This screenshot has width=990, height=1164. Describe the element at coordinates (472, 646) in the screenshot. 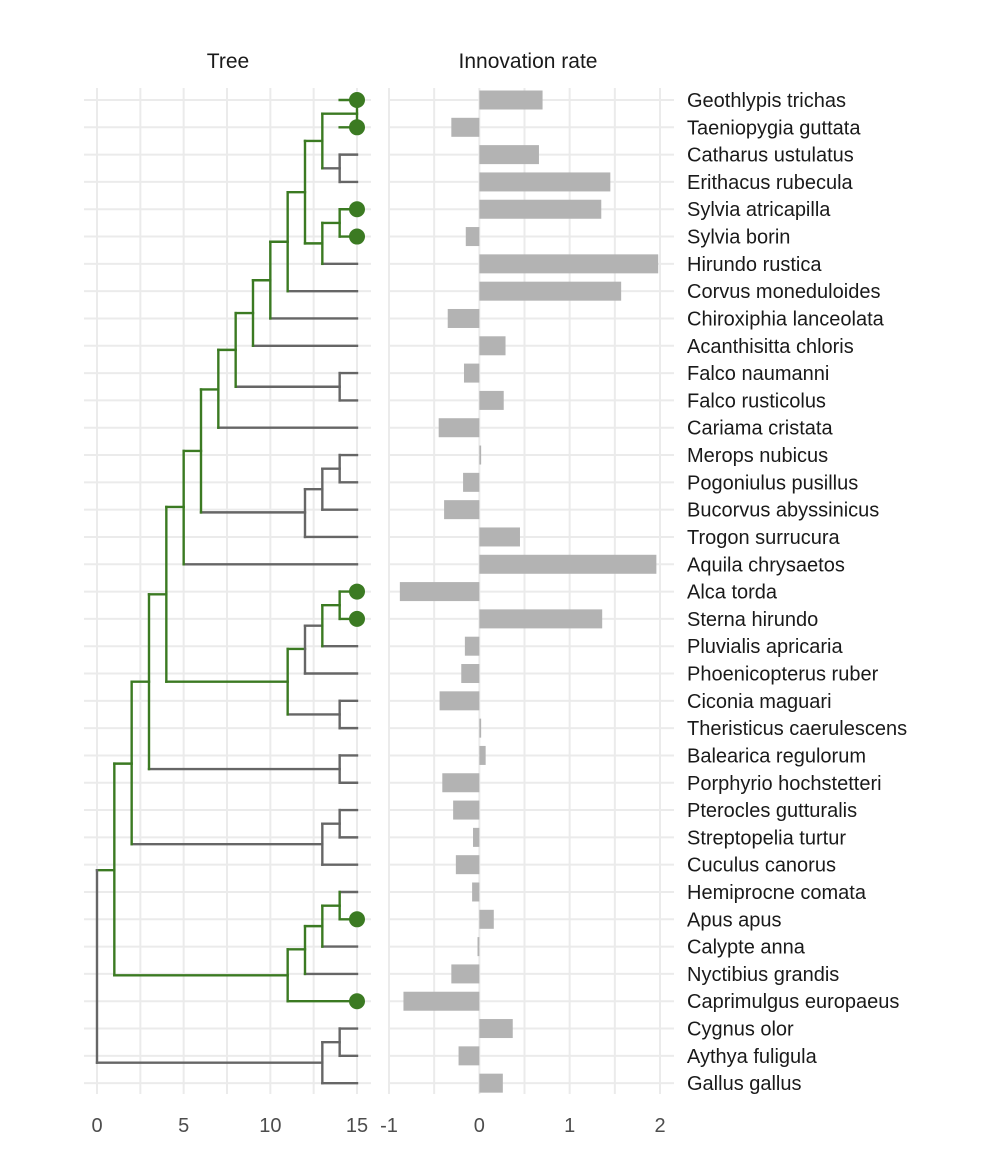

I see `bar-pluvialis-apricaria` at that location.